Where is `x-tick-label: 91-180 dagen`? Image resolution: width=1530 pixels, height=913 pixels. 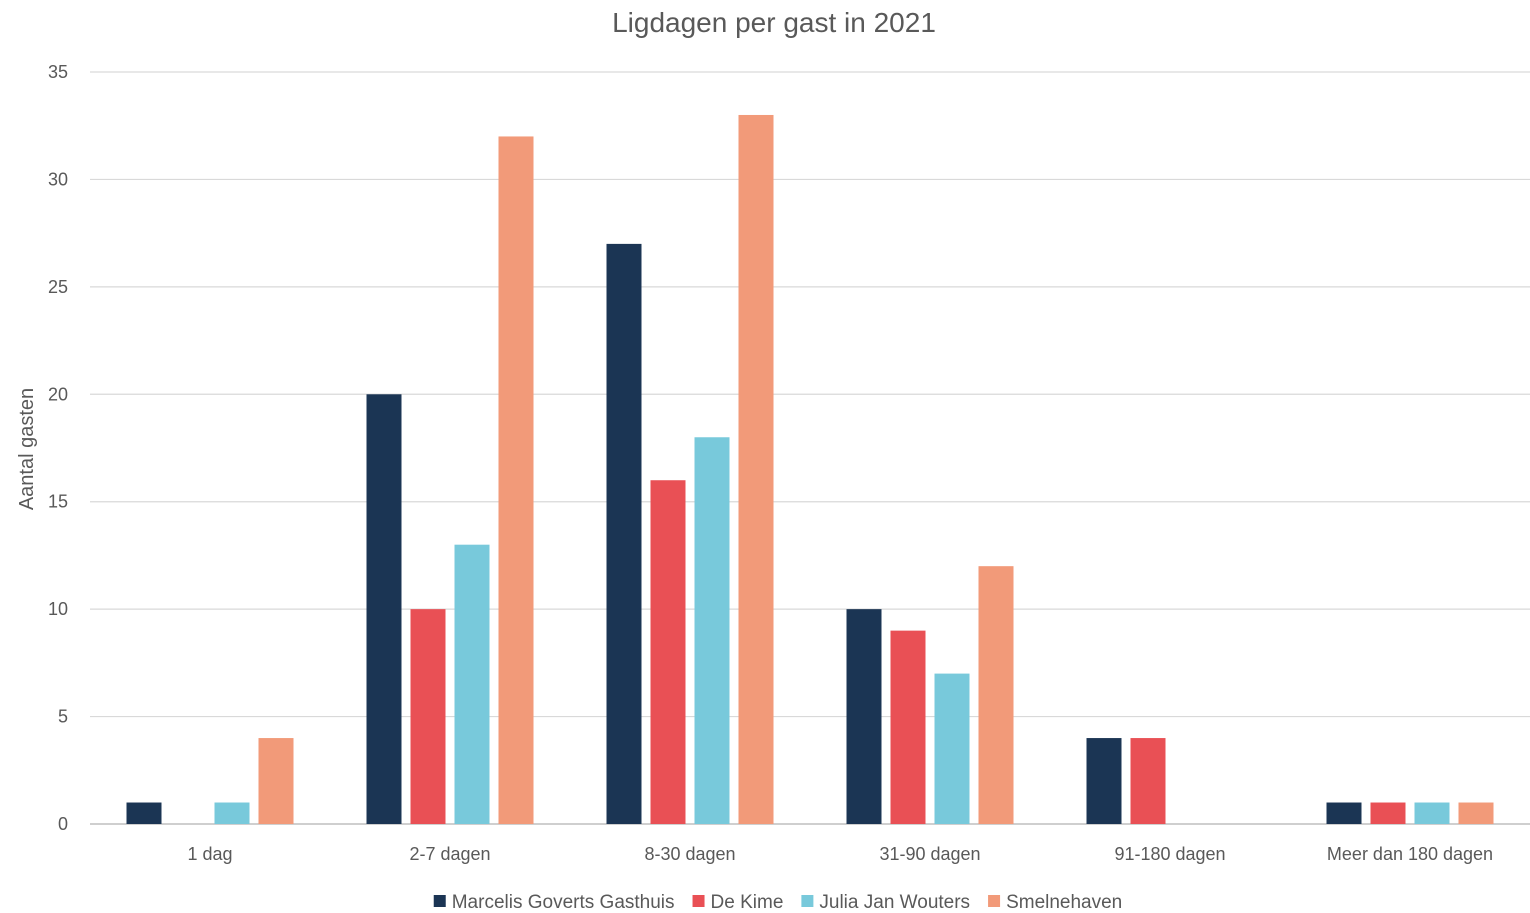 x-tick-label: 91-180 dagen is located at coordinates (1169, 854).